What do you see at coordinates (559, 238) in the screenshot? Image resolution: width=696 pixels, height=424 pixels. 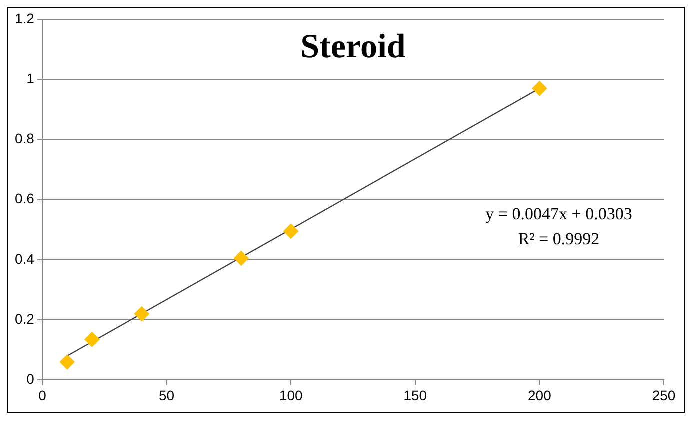 I see `annotation: R² = 0.9992` at bounding box center [559, 238].